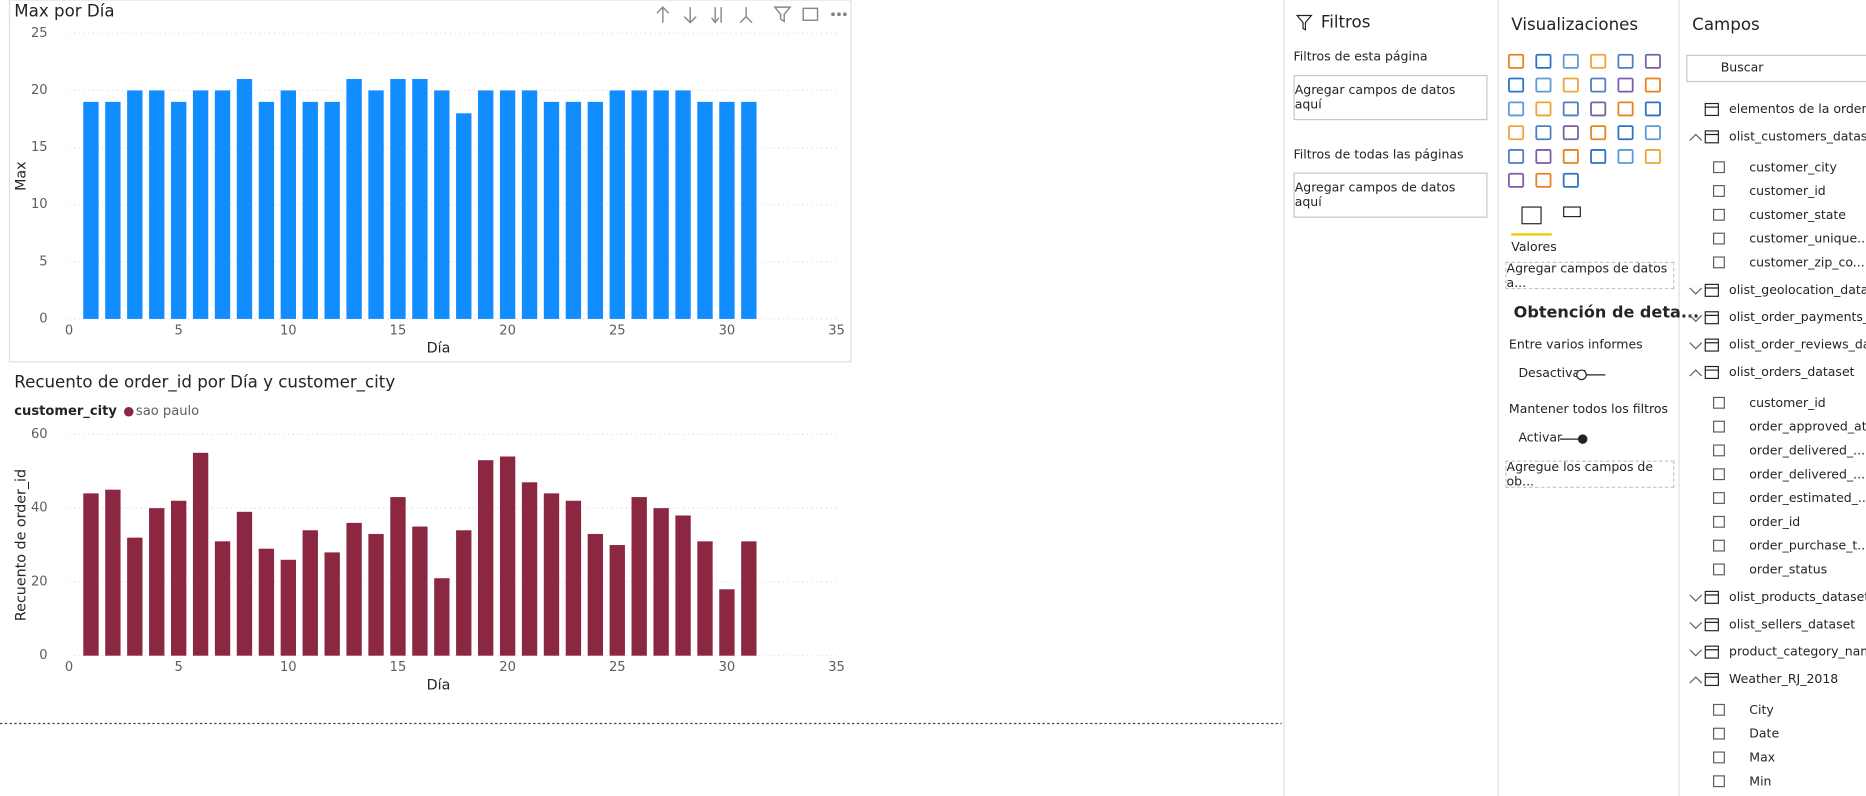 The image size is (1866, 796). Describe the element at coordinates (288, 607) in the screenshot. I see `bar` at that location.